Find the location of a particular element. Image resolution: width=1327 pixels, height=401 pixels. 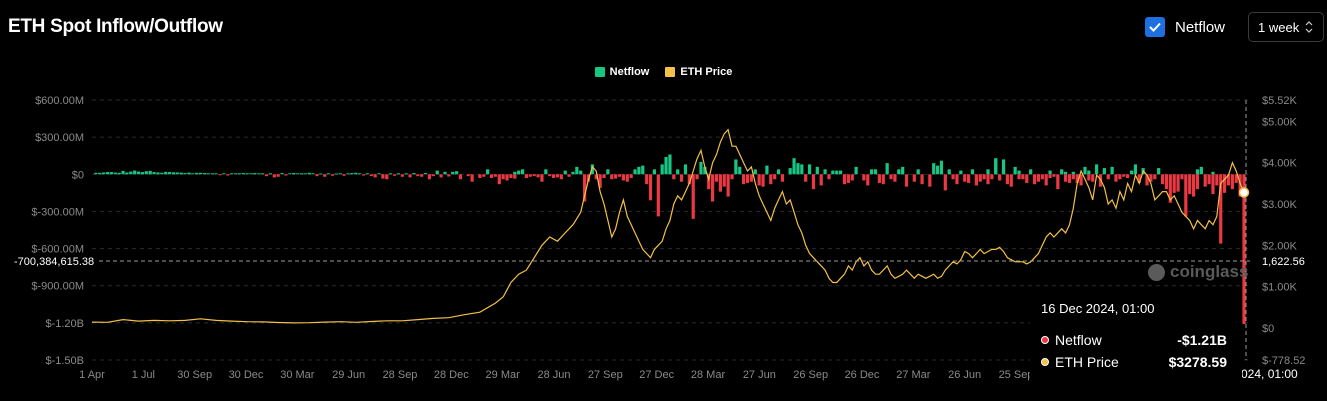

legend-swatch-eth-price is located at coordinates (670, 72).